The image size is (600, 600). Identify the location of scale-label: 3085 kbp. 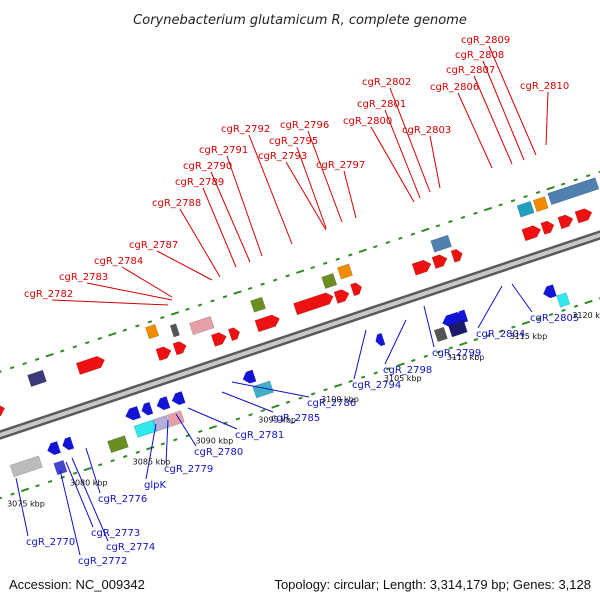
(152, 462).